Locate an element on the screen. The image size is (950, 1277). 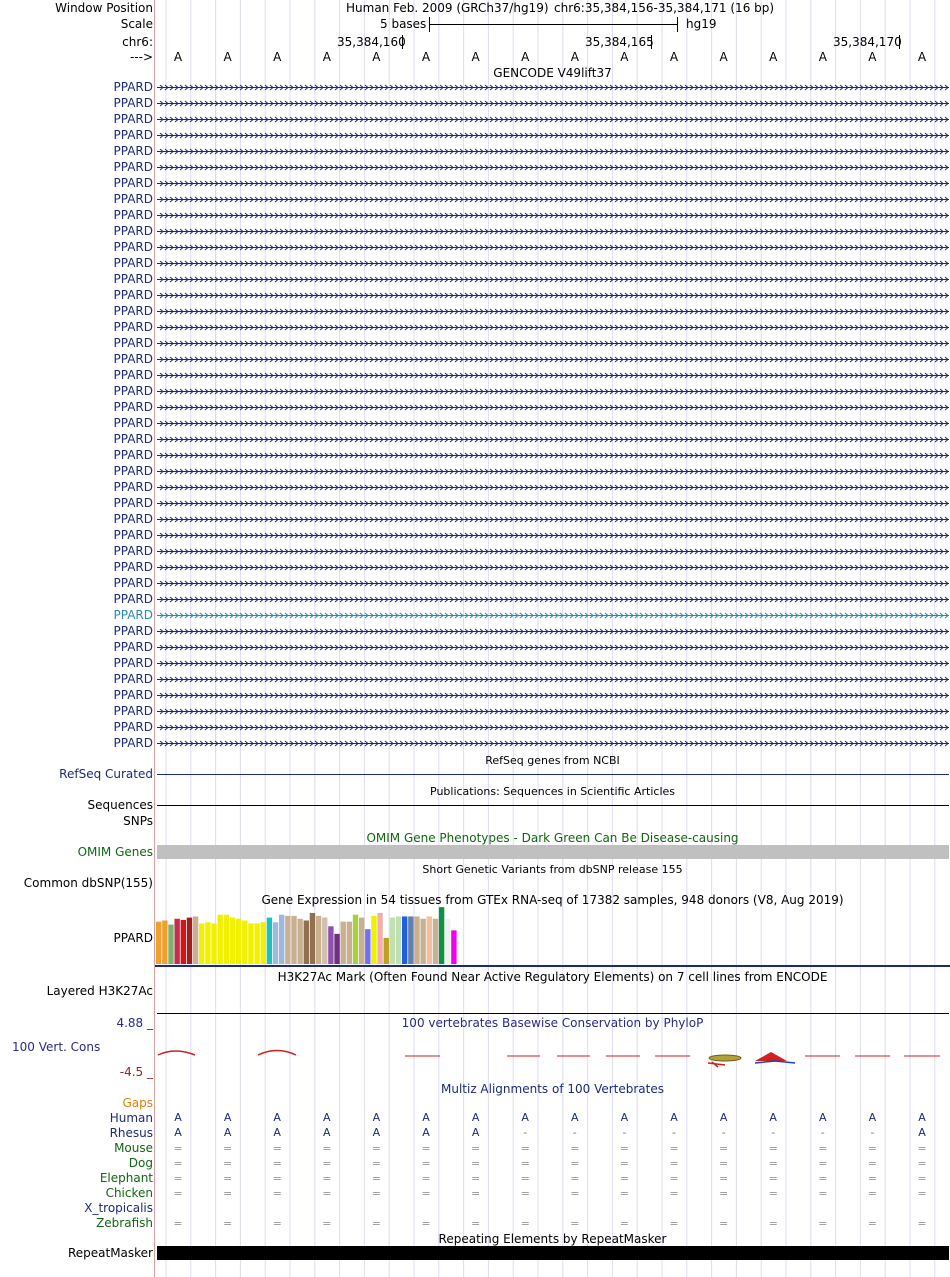
omim-track-label: OMIM Genes is located at coordinates (115, 852).